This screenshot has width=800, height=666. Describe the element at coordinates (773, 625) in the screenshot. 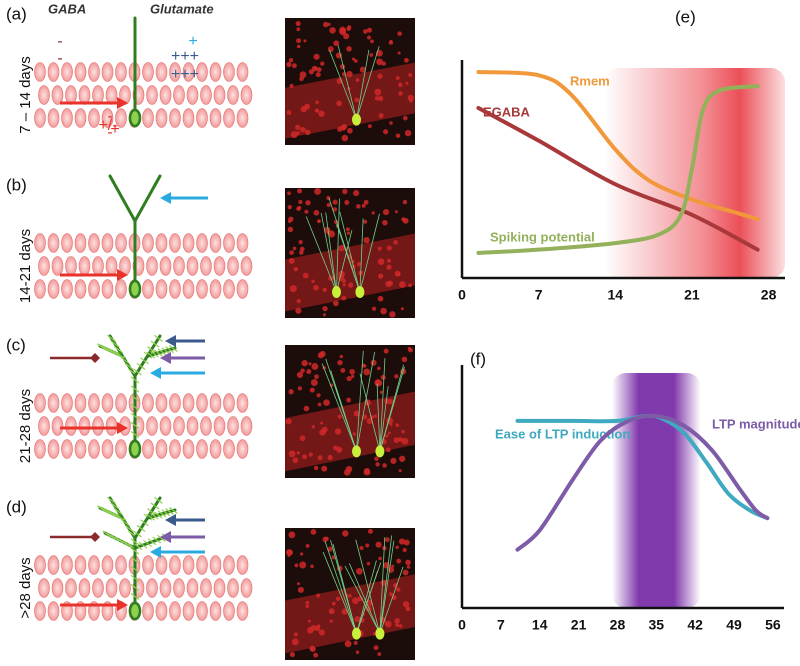

I see `x-tick-label: 56` at that location.